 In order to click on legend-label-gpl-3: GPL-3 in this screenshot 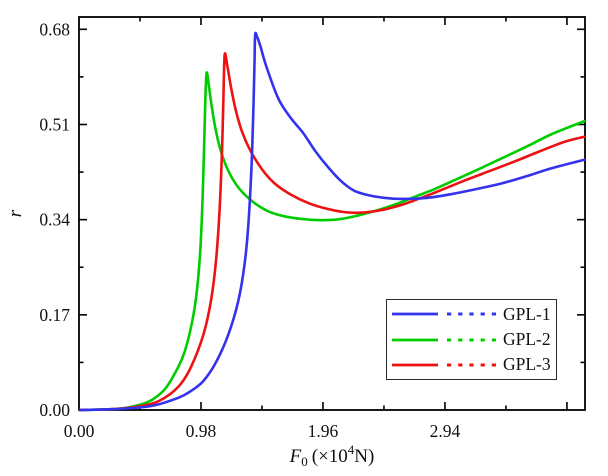, I will do `click(527, 364)`.